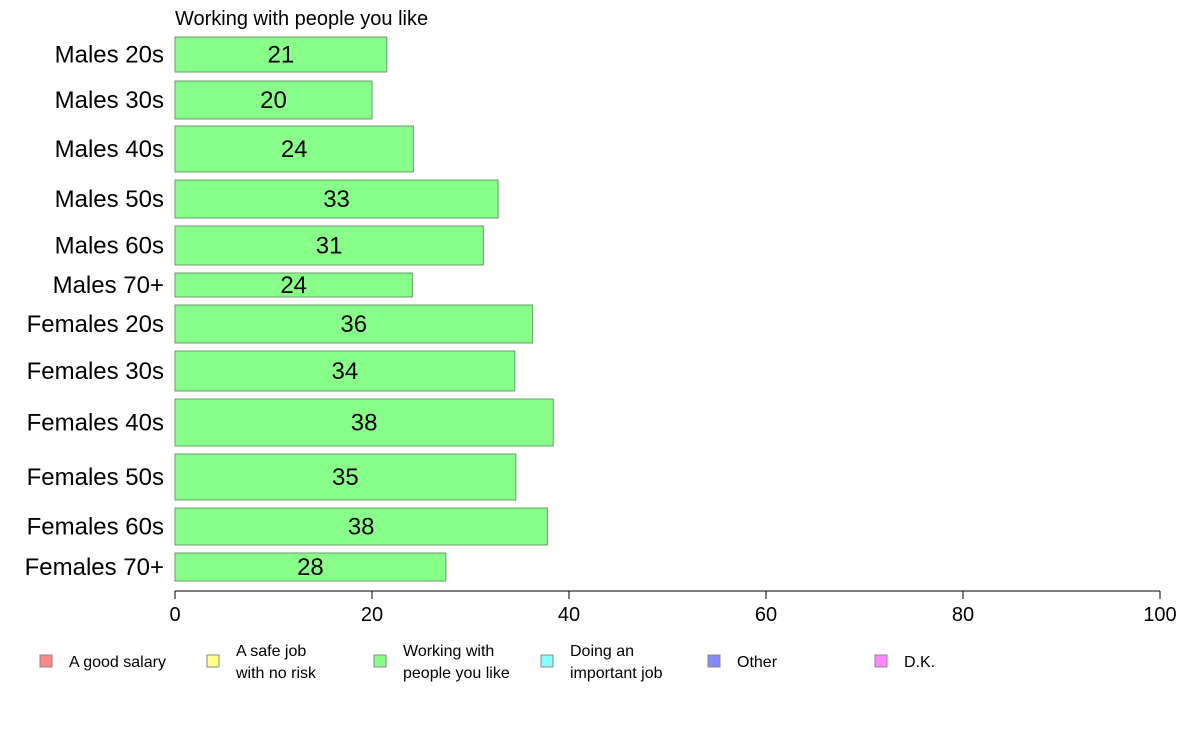  What do you see at coordinates (117, 662) in the screenshot?
I see `legend-label: A good salary` at bounding box center [117, 662].